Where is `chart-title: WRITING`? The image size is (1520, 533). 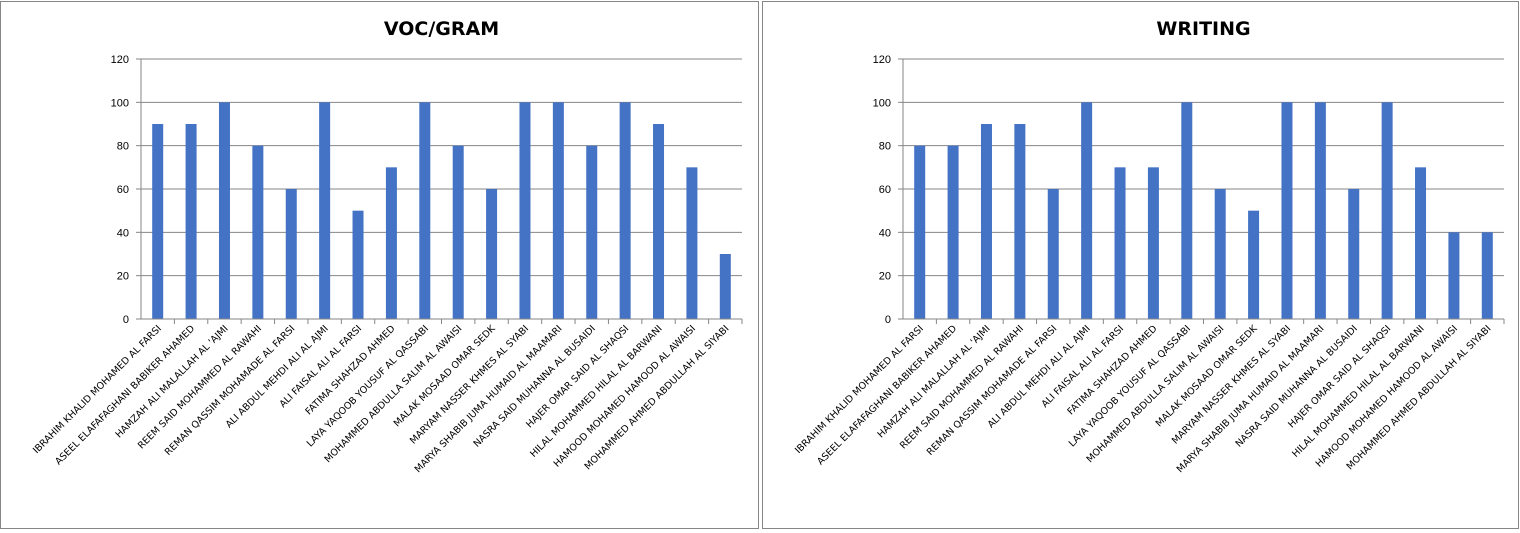 chart-title: WRITING is located at coordinates (1203, 29).